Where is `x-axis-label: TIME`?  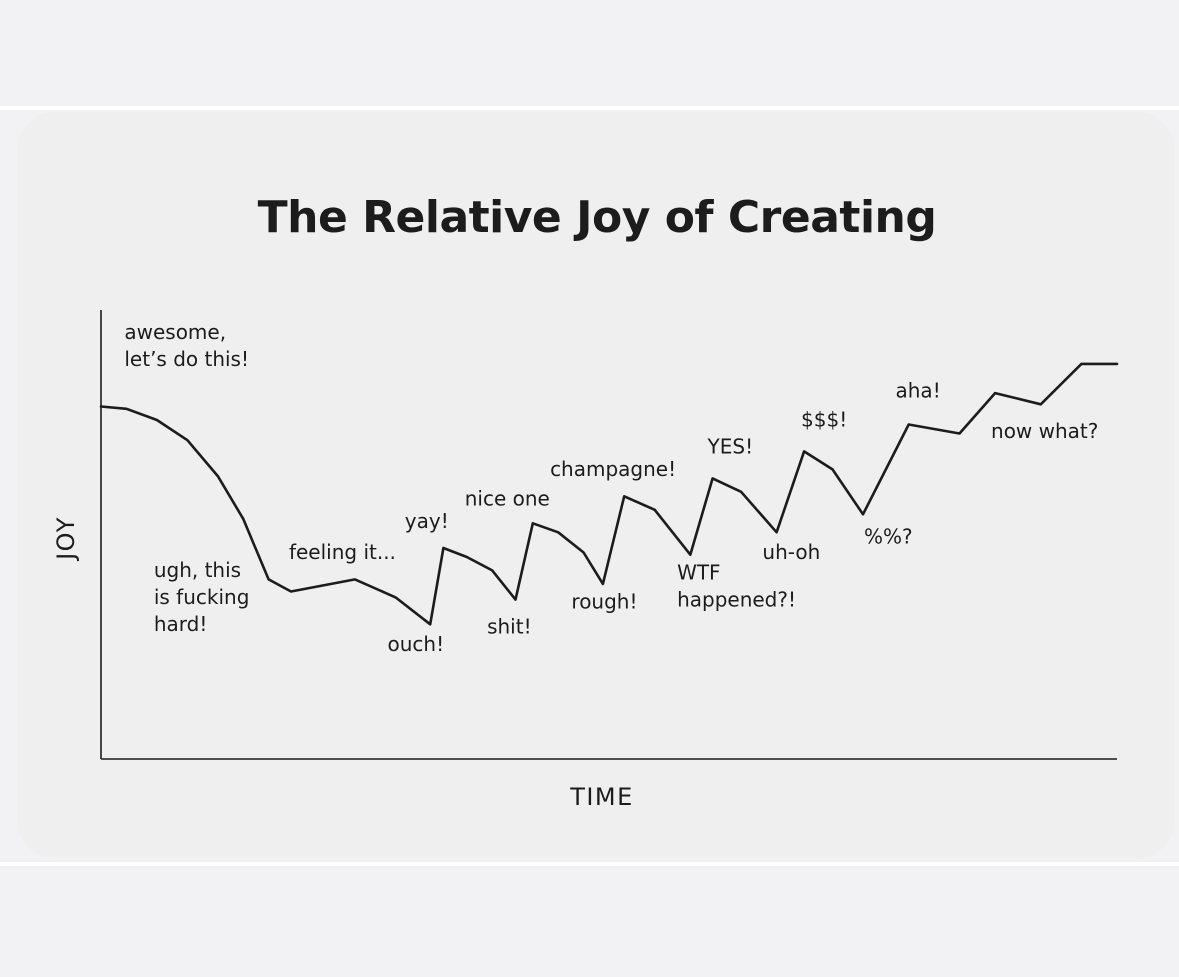
x-axis-label: TIME is located at coordinates (601, 797).